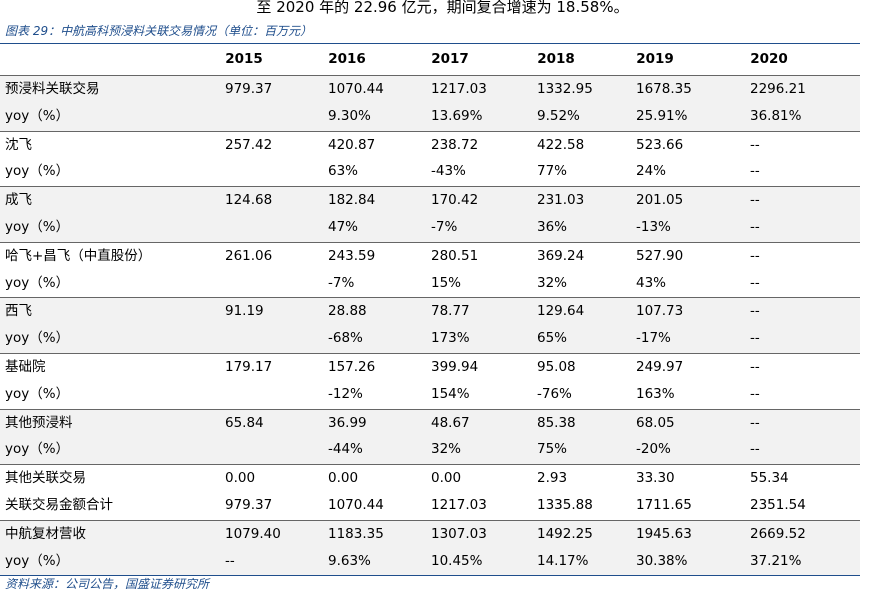 This screenshot has width=885, height=592. Describe the element at coordinates (78, 255) in the screenshot. I see `row-label: 哈飞+昌飞（中直股份）` at that location.